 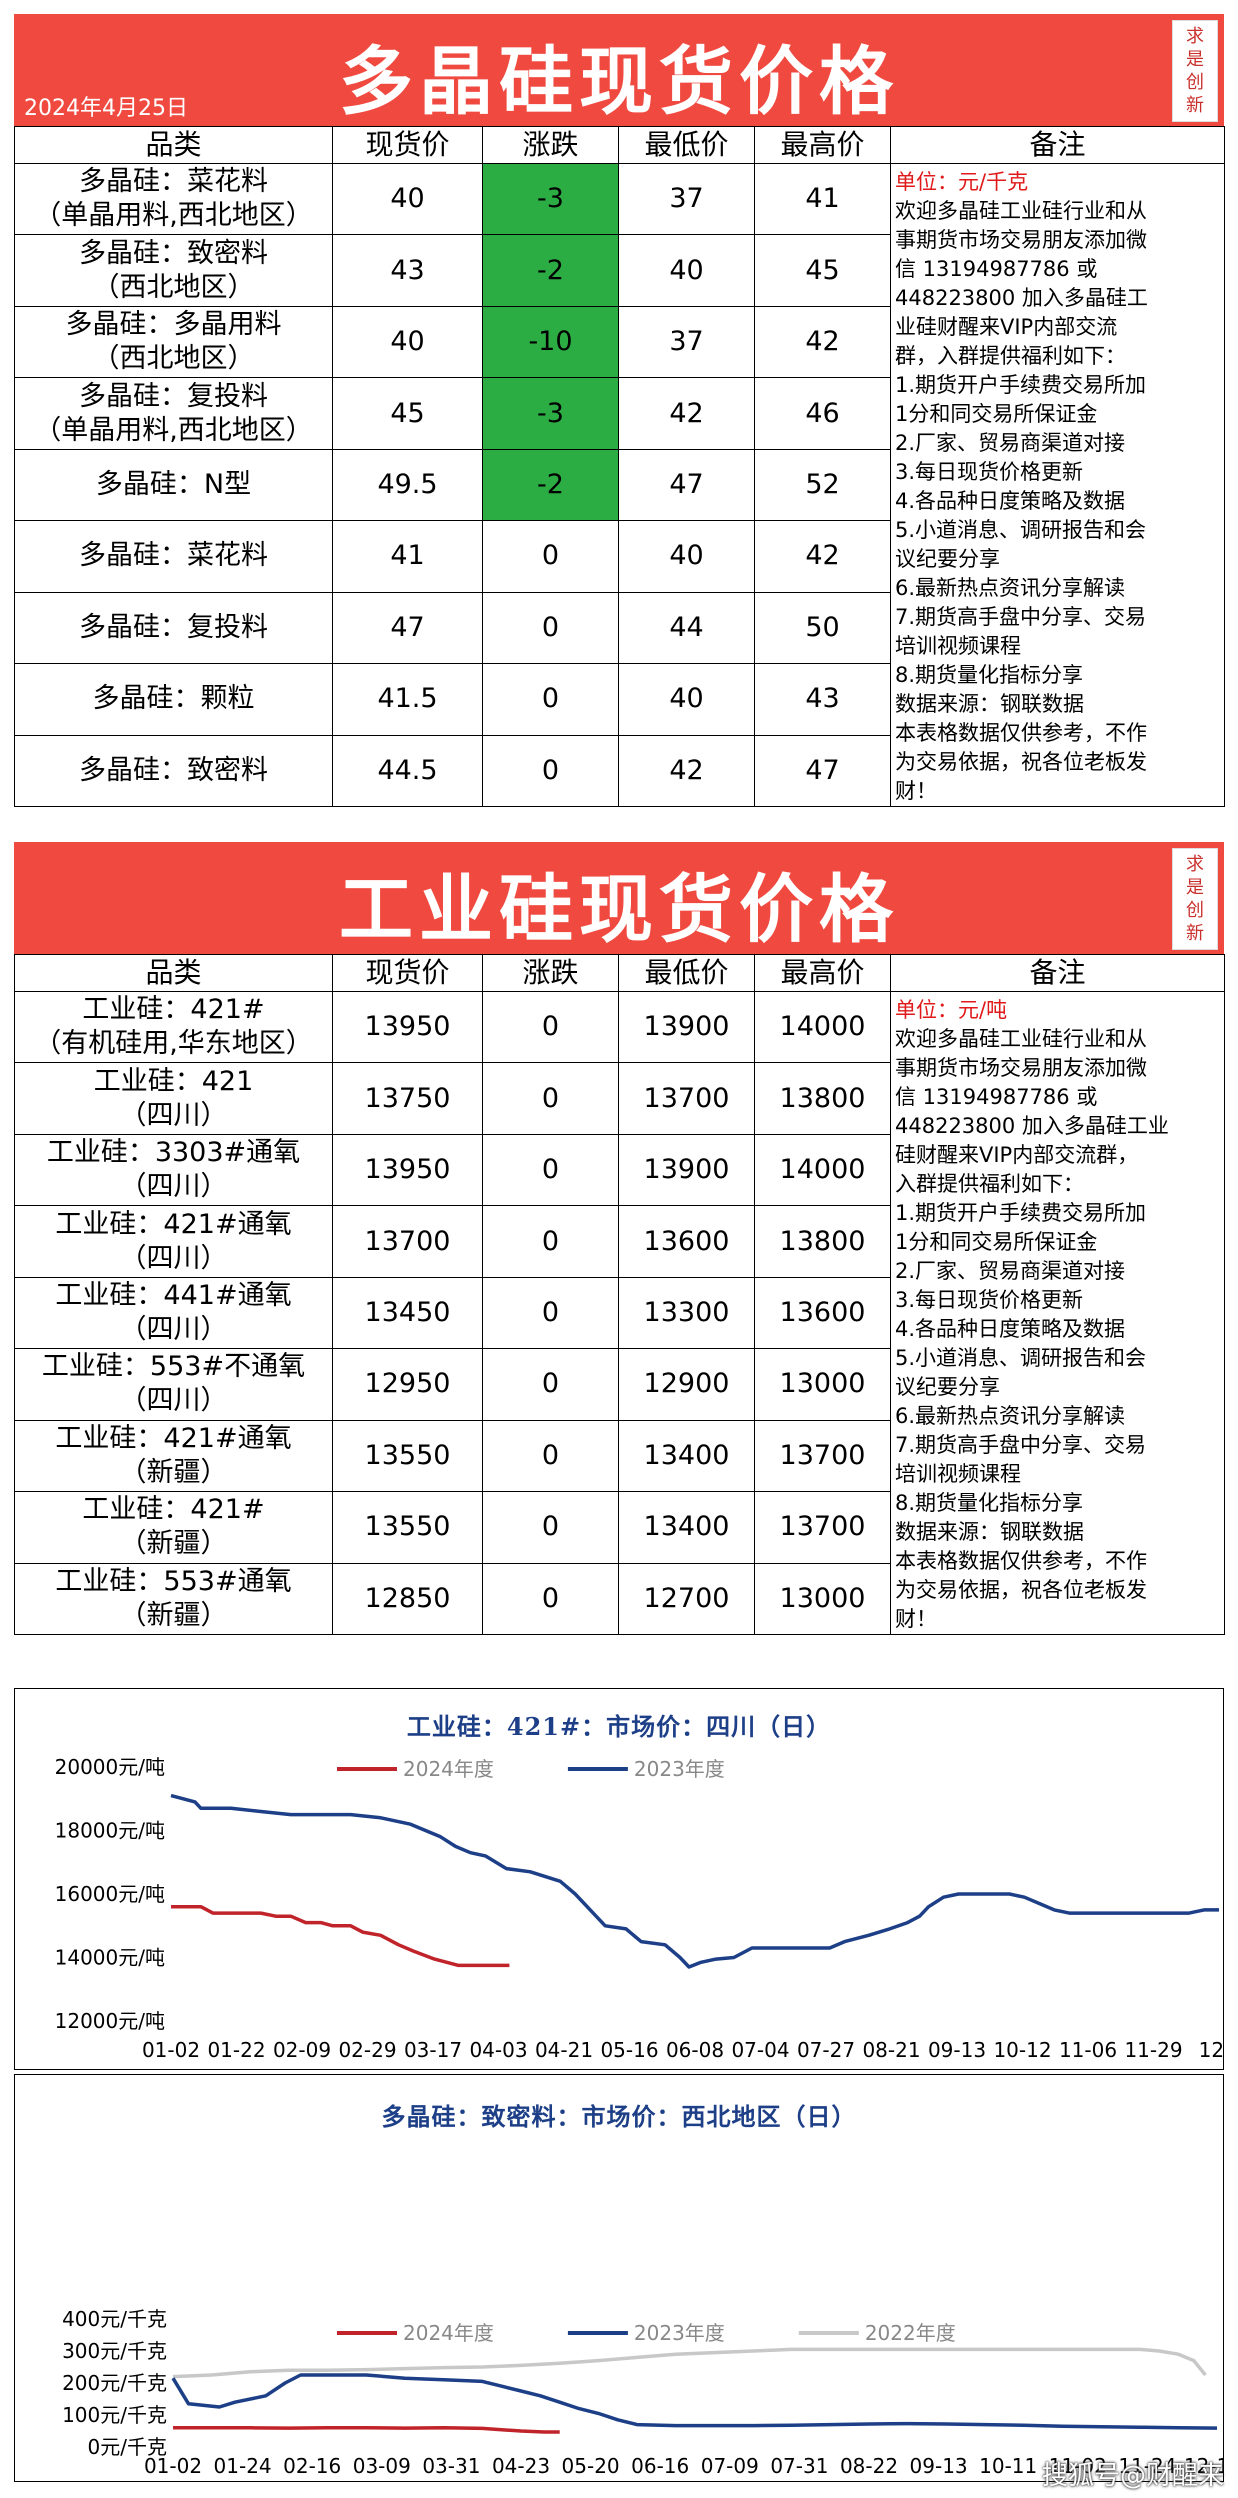 I want to click on table-row: 多晶硅：致密料 44.5 0 42 47, so click(x=619, y=770).